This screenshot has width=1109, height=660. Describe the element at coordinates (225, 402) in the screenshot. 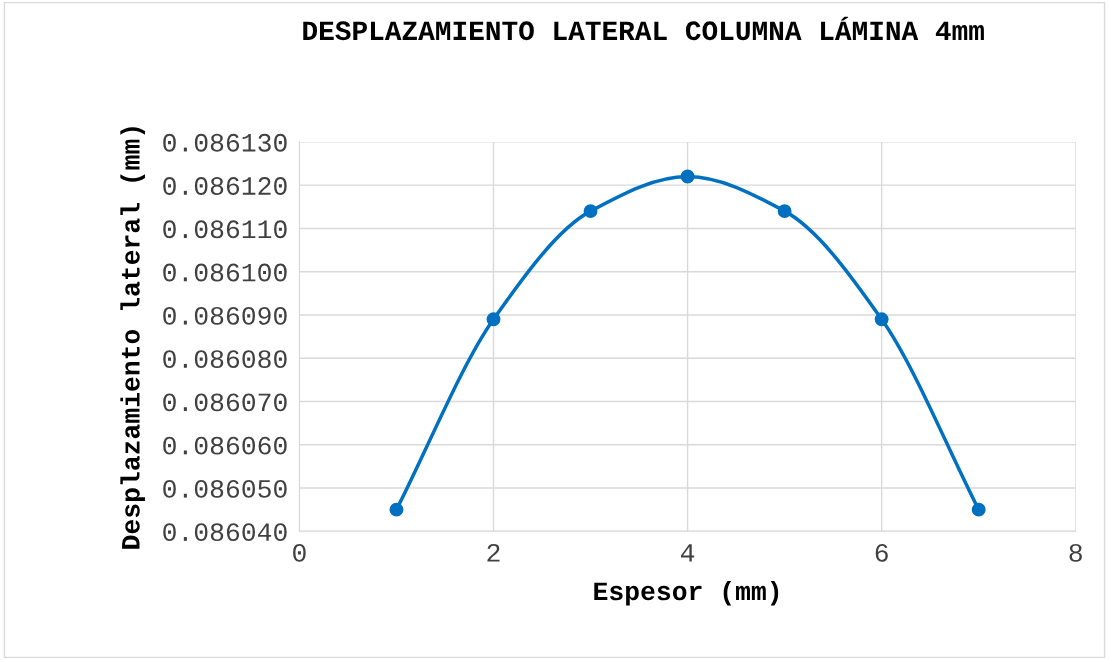

I see `y-tick-label: 0.086070` at that location.